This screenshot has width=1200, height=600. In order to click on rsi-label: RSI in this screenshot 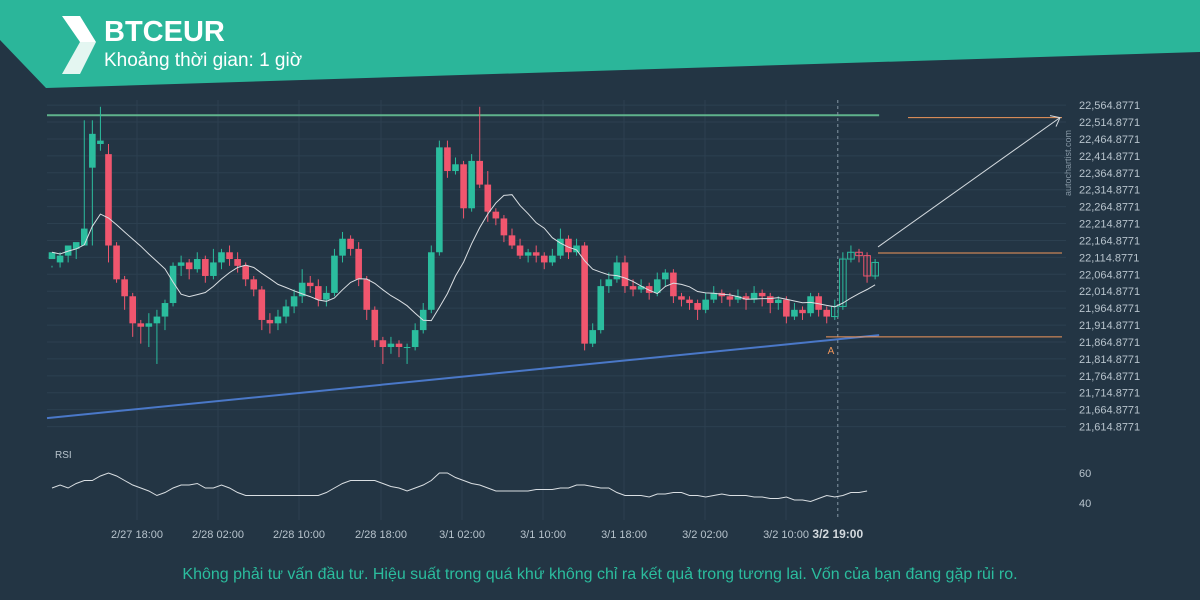, I will do `click(63, 455)`.